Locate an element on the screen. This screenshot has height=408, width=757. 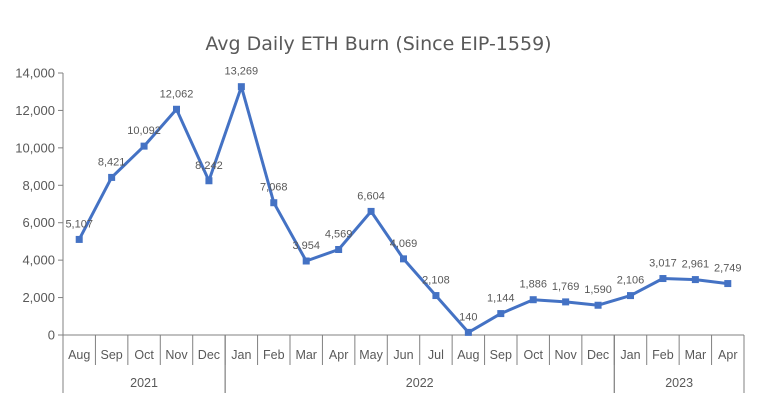
data-label: 6,604 is located at coordinates (371, 196).